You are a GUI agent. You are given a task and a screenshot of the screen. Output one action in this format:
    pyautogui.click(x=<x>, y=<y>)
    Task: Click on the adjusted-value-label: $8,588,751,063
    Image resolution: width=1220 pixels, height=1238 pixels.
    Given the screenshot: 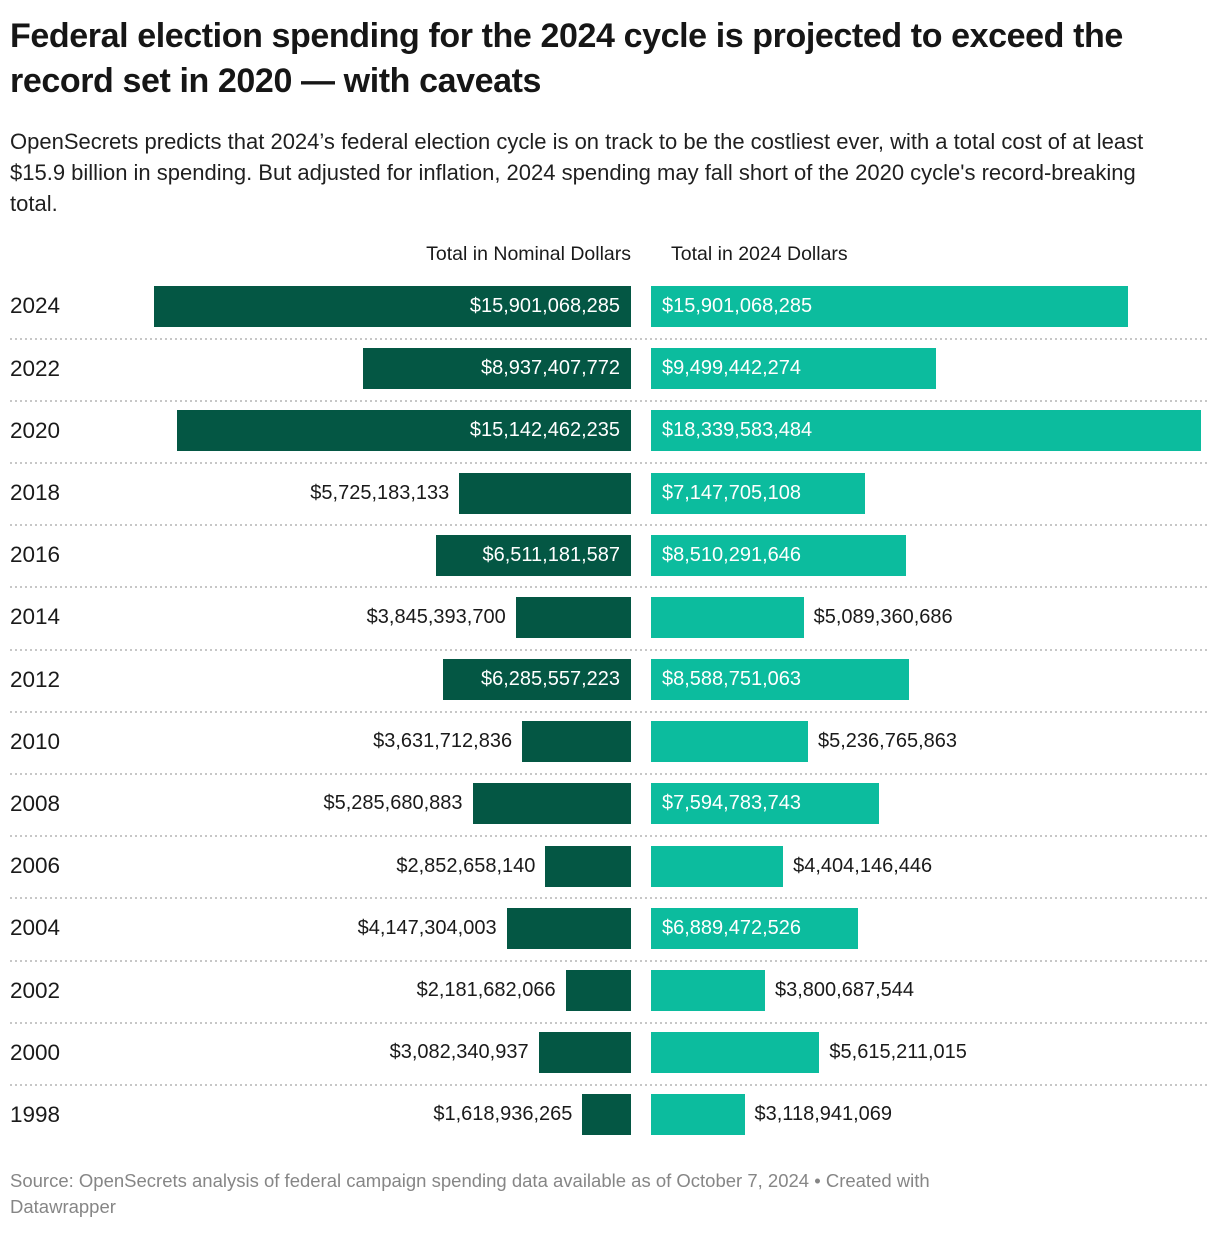 What is the action you would take?
    pyautogui.click(x=732, y=679)
    